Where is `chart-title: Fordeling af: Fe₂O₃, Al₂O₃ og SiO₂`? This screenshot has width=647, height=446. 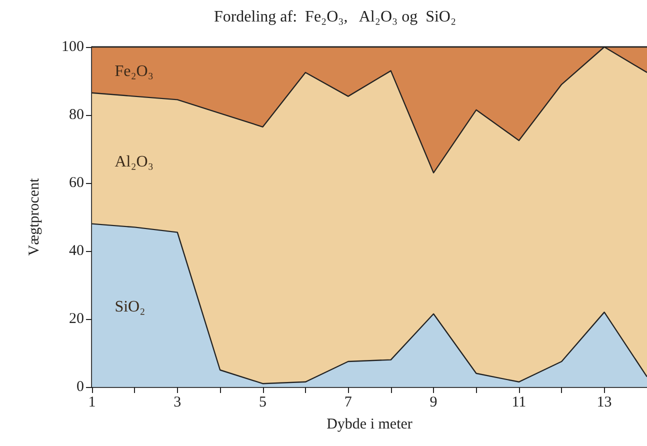
chart-title: Fordeling af: Fe₂O₃, Al₂O₃ og SiO₂ is located at coordinates (335, 17).